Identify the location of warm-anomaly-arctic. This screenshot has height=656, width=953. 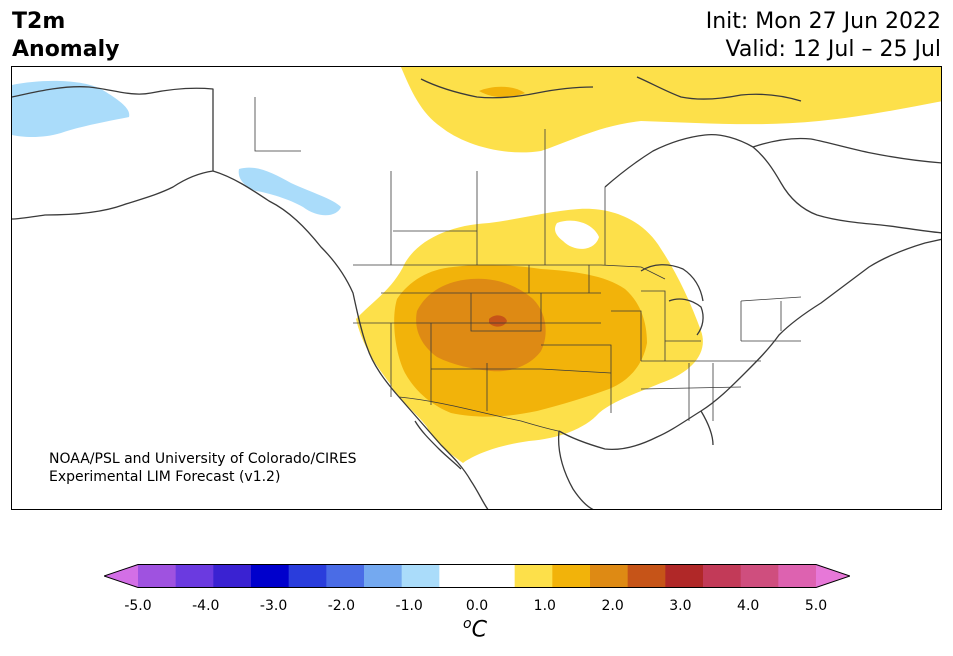
(671, 110).